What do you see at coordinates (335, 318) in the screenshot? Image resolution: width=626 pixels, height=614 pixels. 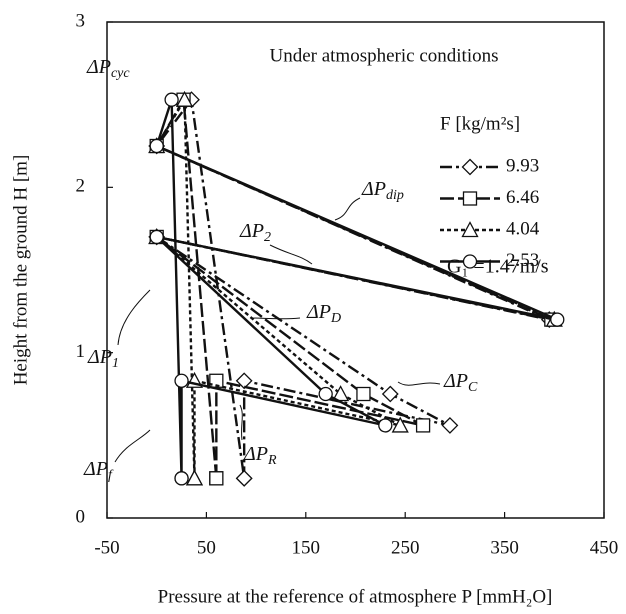 I see `annotation-subscript: D` at bounding box center [335, 318].